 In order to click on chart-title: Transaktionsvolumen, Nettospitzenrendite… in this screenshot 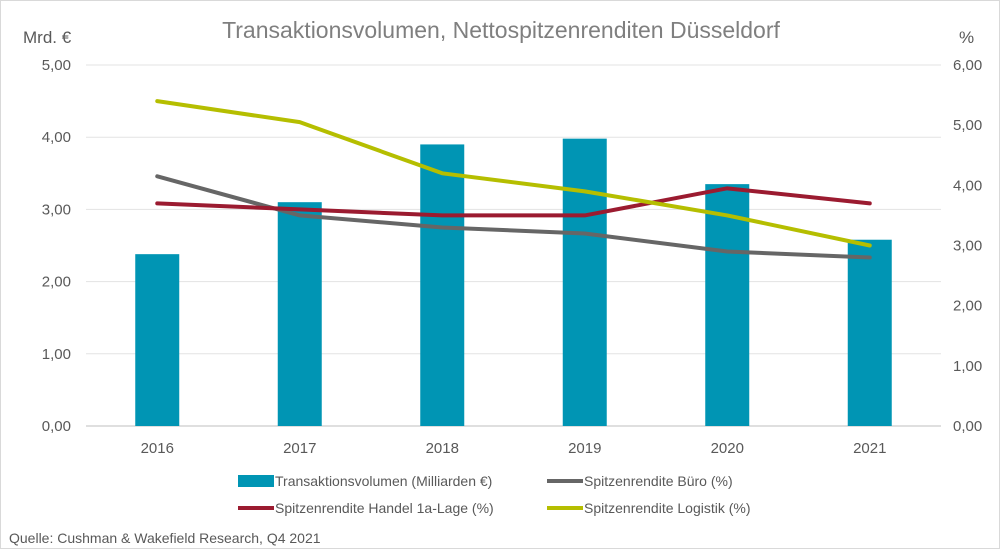, I will do `click(501, 30)`.